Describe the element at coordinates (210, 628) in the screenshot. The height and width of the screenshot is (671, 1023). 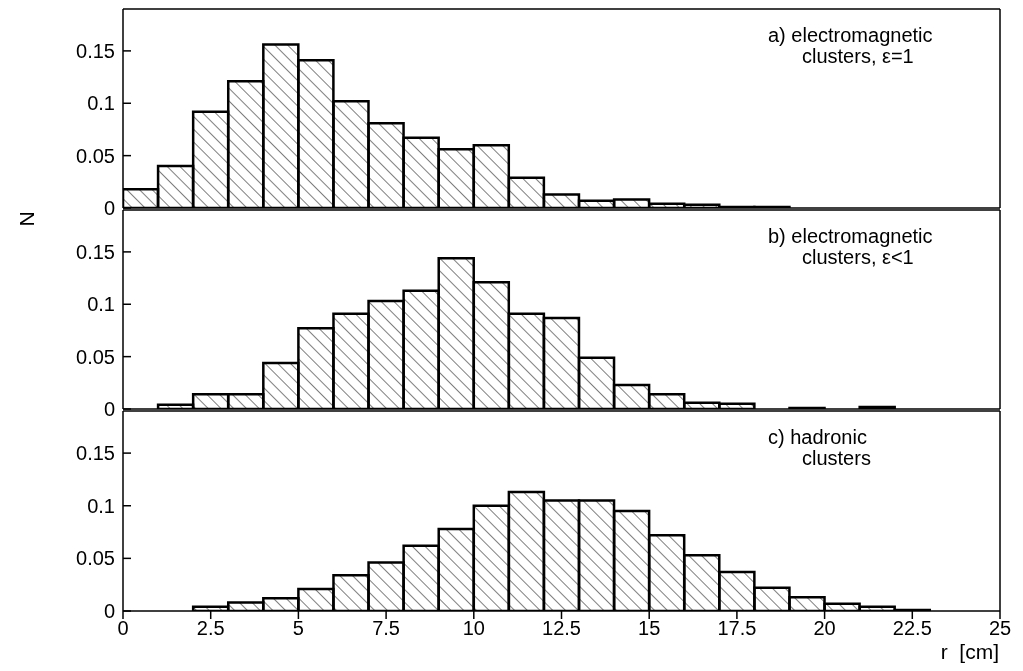
I see `x-tick-label: 2.5` at that location.